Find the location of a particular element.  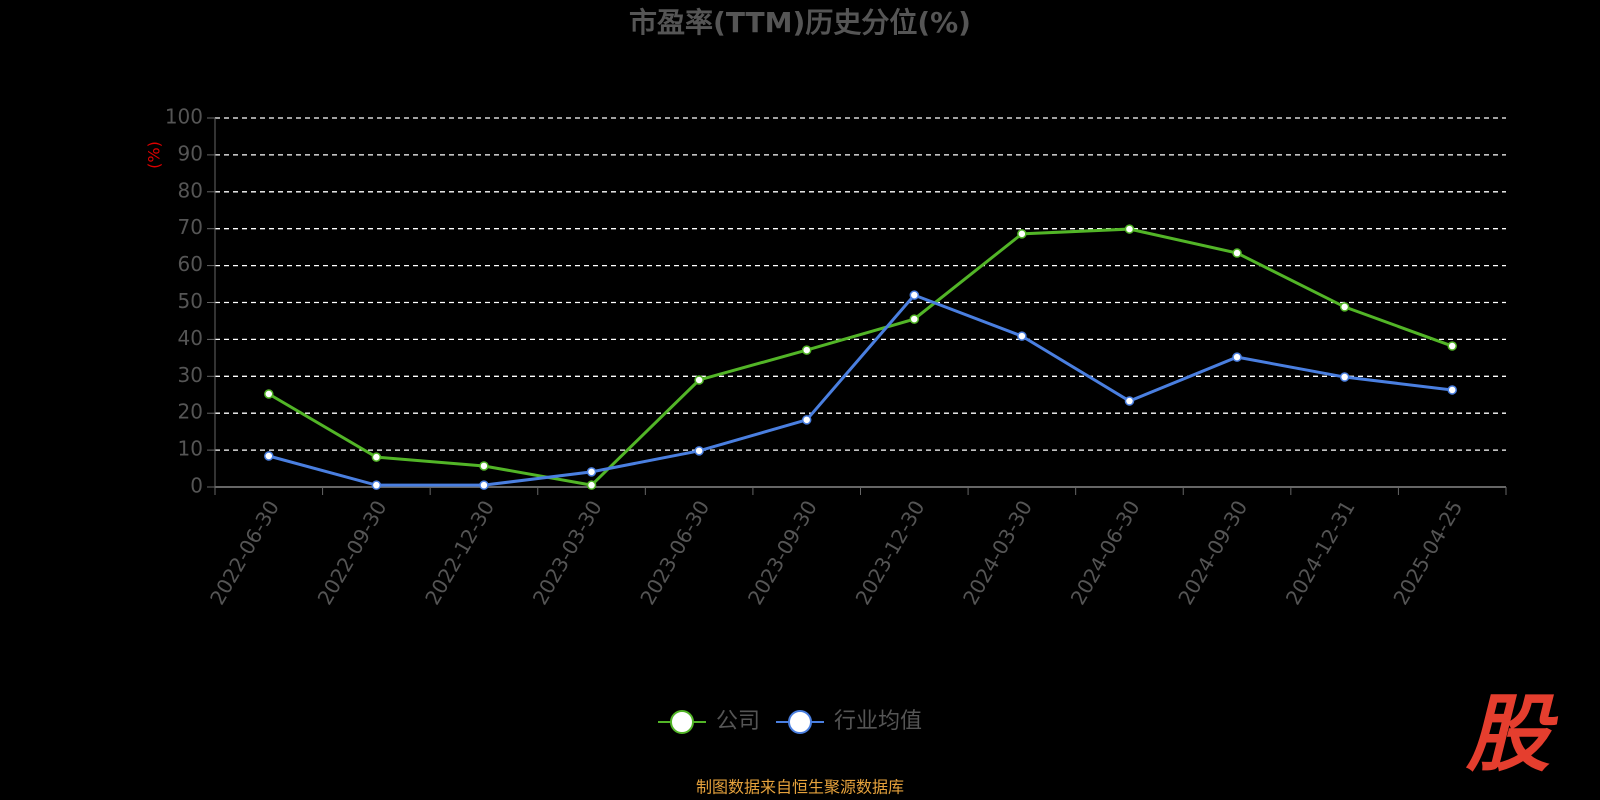

source-note: 制图数据来自恒生聚源数据库 is located at coordinates (800, 787).